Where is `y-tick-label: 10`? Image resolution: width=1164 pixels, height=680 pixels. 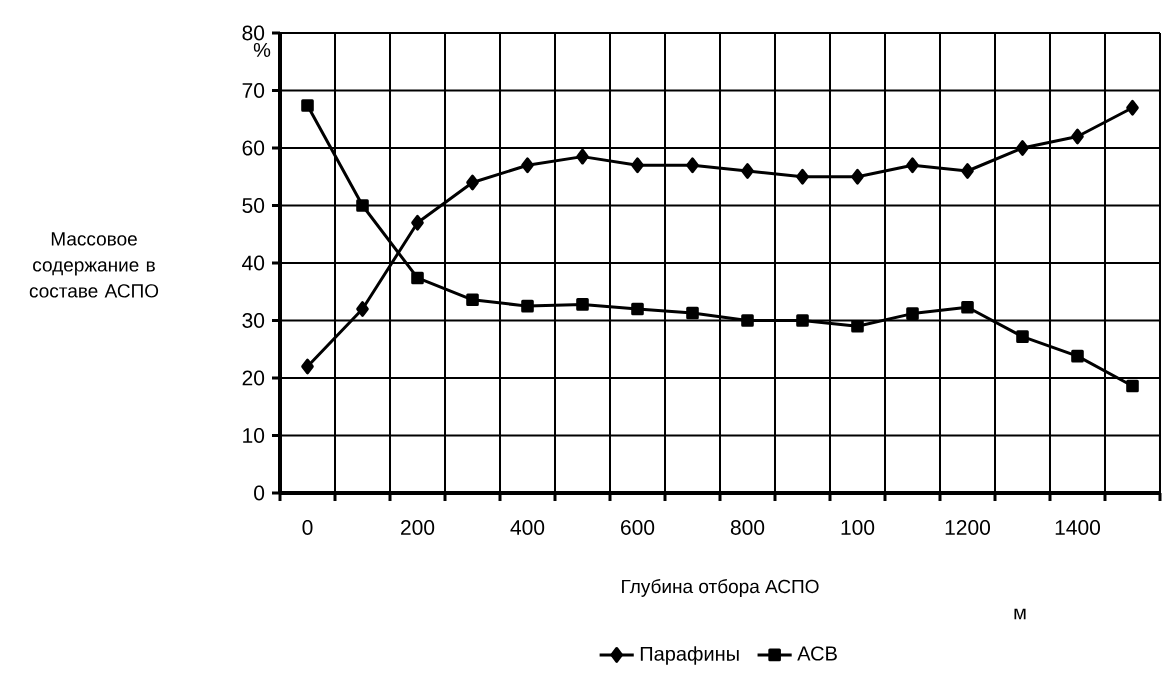 y-tick-label: 10 is located at coordinates (254, 435).